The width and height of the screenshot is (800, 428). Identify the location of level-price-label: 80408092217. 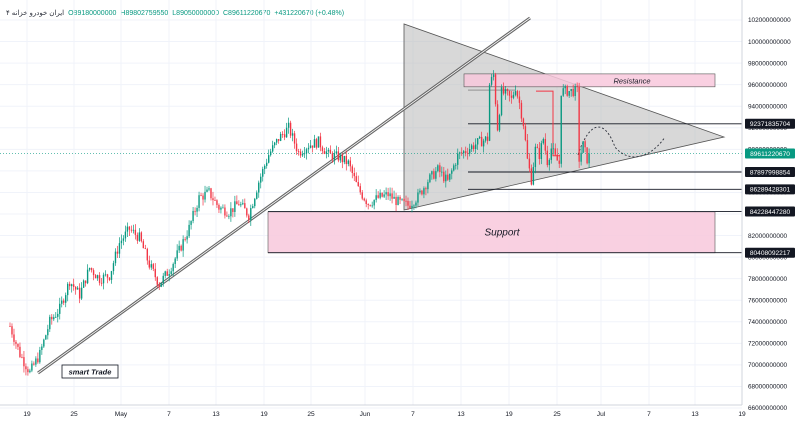
(770, 253).